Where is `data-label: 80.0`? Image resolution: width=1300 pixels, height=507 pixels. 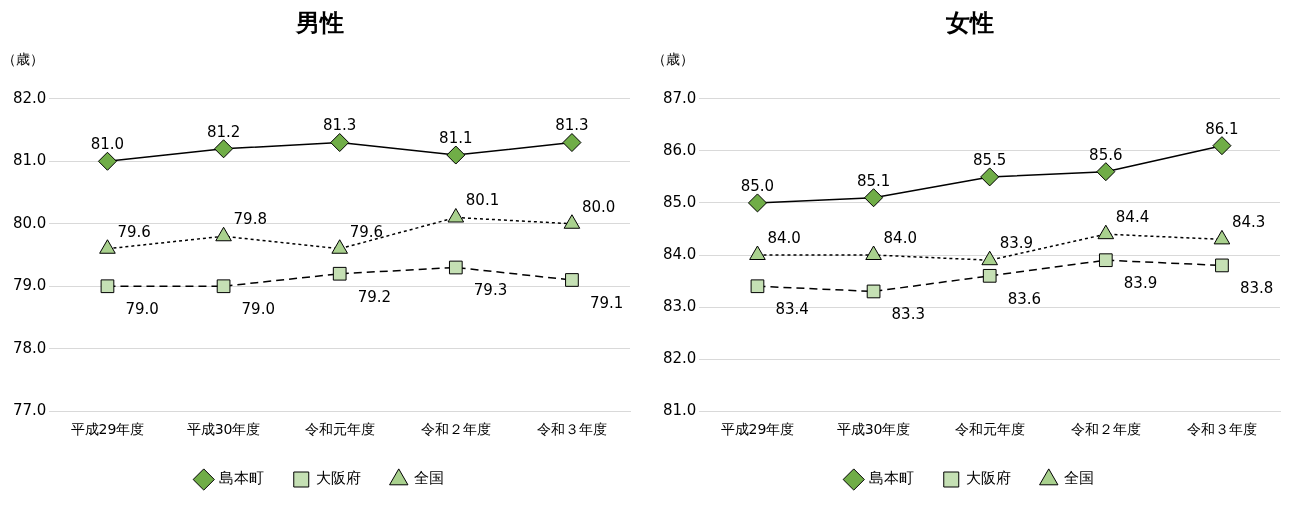 data-label: 80.0 is located at coordinates (598, 206).